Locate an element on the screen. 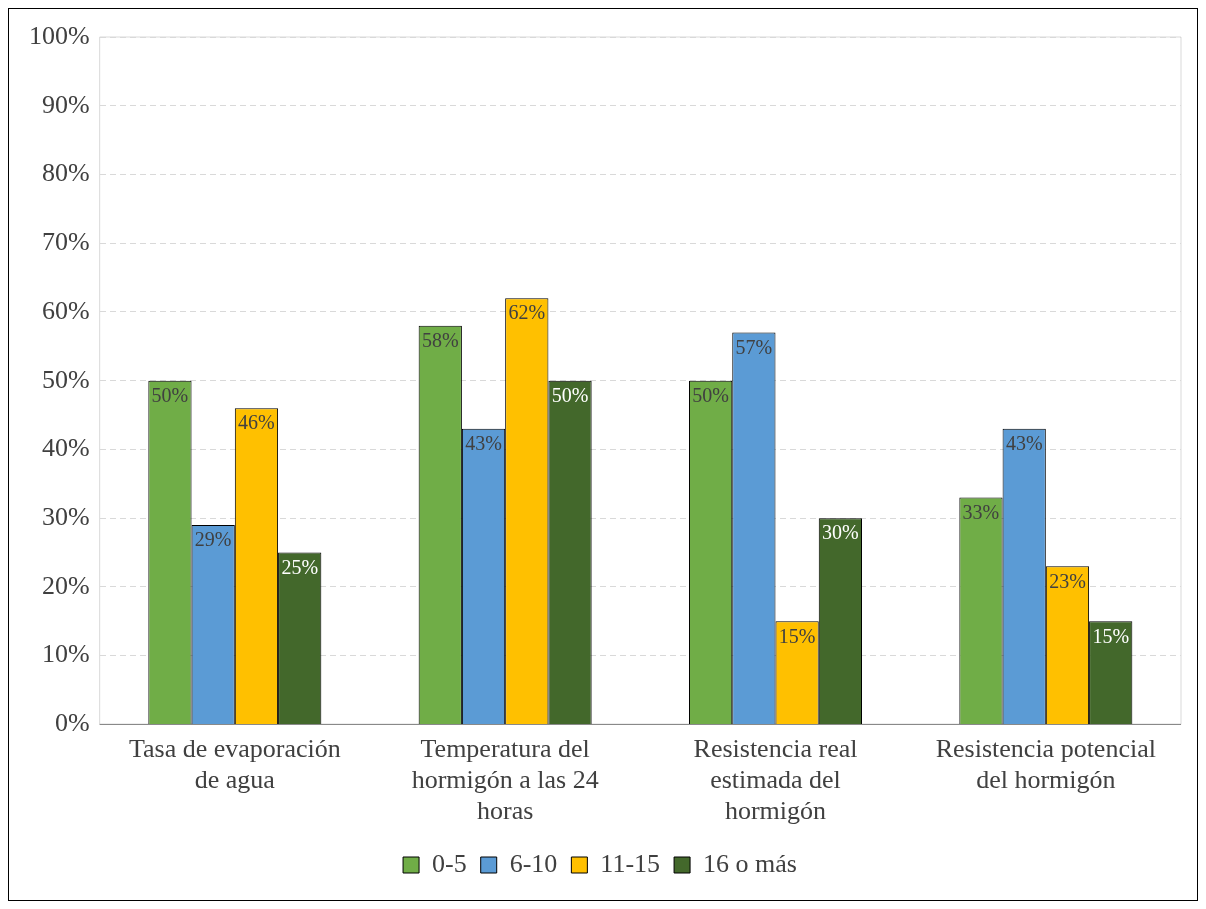  data-label: 33% is located at coordinates (981, 511).